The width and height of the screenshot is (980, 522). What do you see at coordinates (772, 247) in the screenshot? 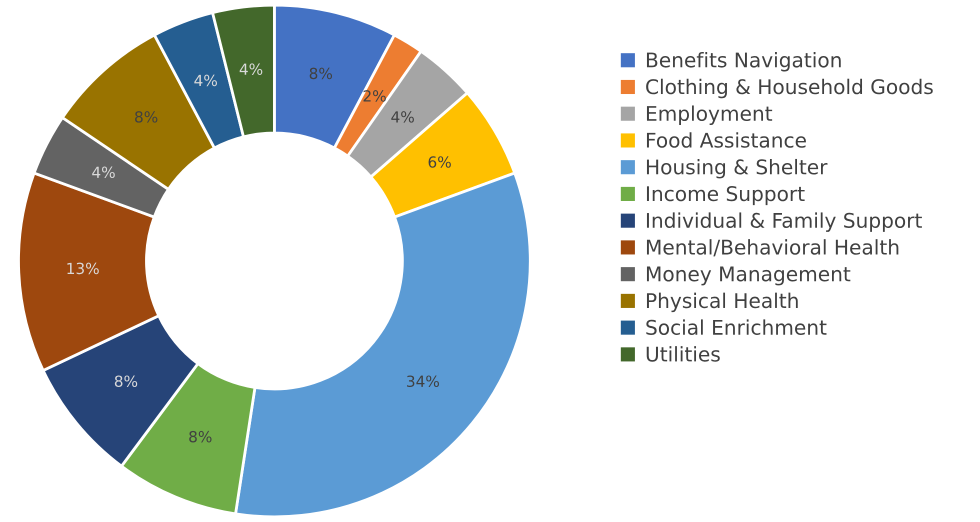
I see `legend-label: Mental/Behavioral Health` at bounding box center [772, 247].